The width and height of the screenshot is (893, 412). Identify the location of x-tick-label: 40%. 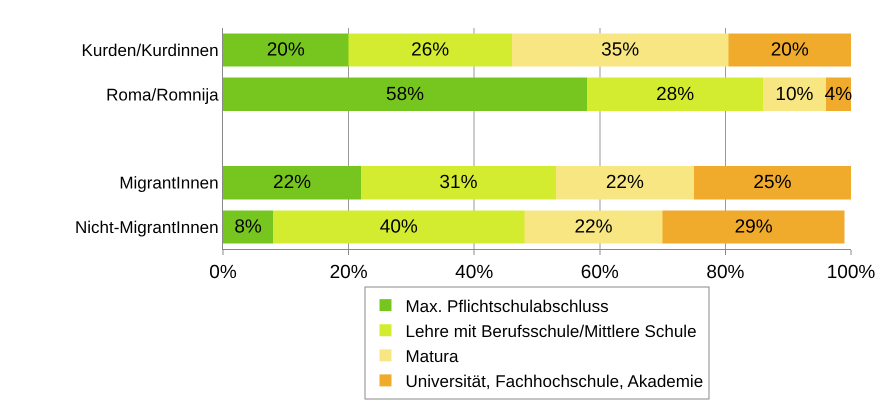
(474, 272).